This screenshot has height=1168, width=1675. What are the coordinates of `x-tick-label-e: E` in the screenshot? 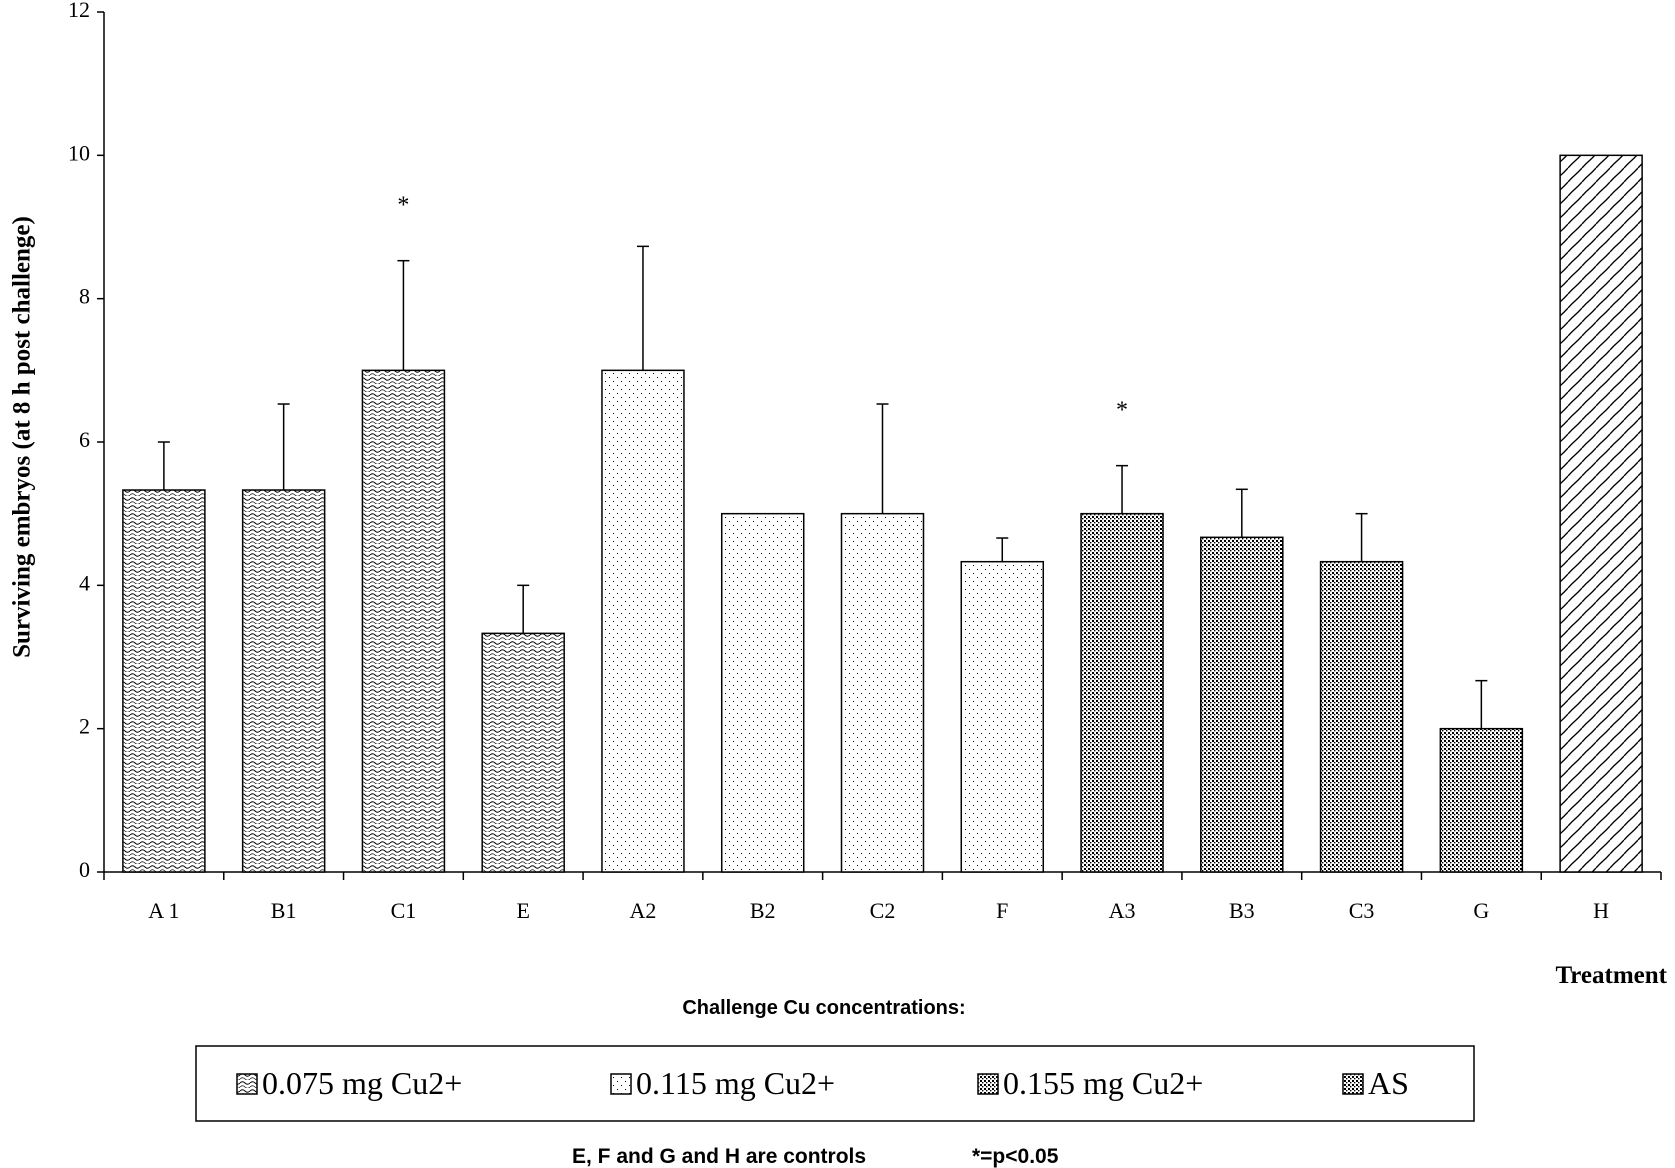 It's located at (522, 910).